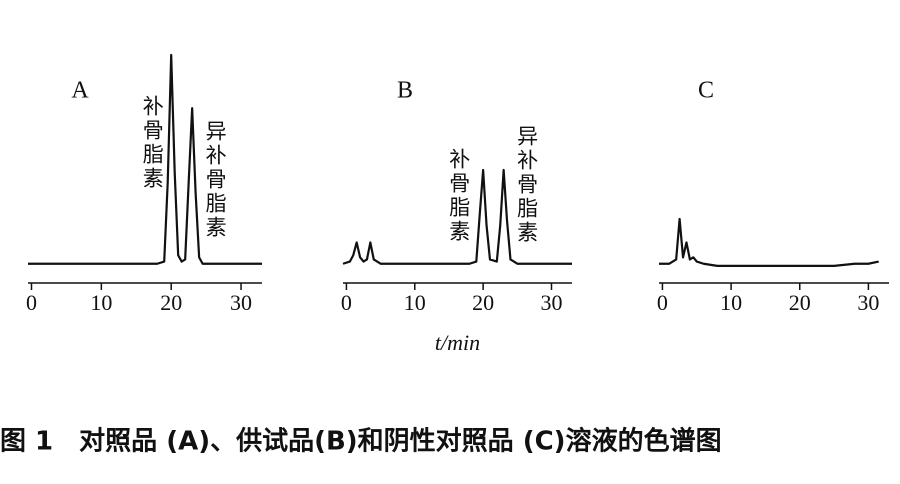 This screenshot has height=484, width=900. Describe the element at coordinates (405, 91) in the screenshot. I see `panel-title: B` at that location.